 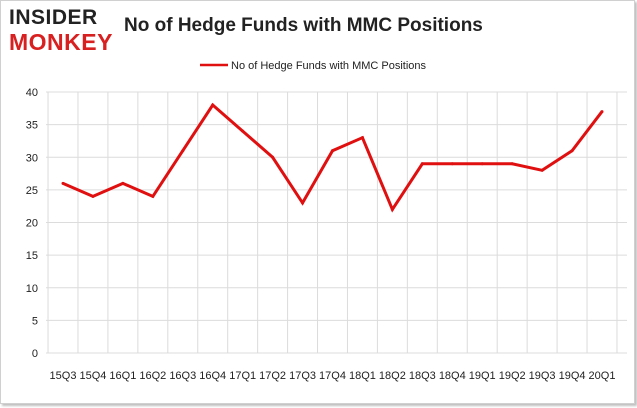 What do you see at coordinates (572, 151) in the screenshot?
I see `data-point-19Q4` at bounding box center [572, 151].